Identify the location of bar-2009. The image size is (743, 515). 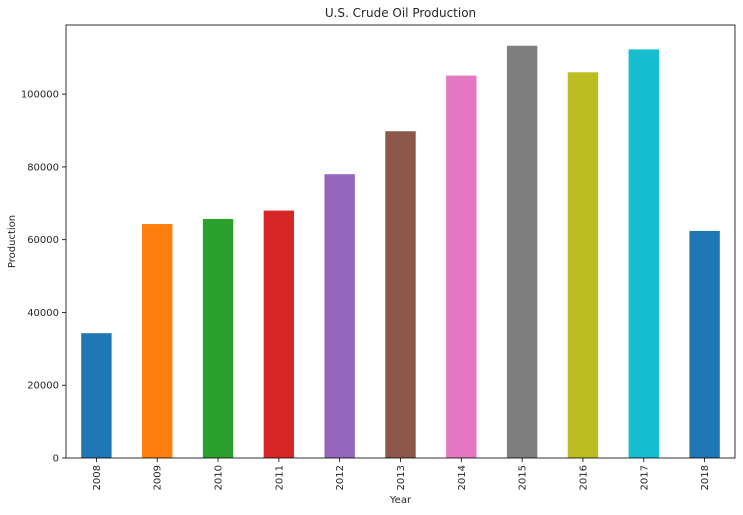
(157, 341).